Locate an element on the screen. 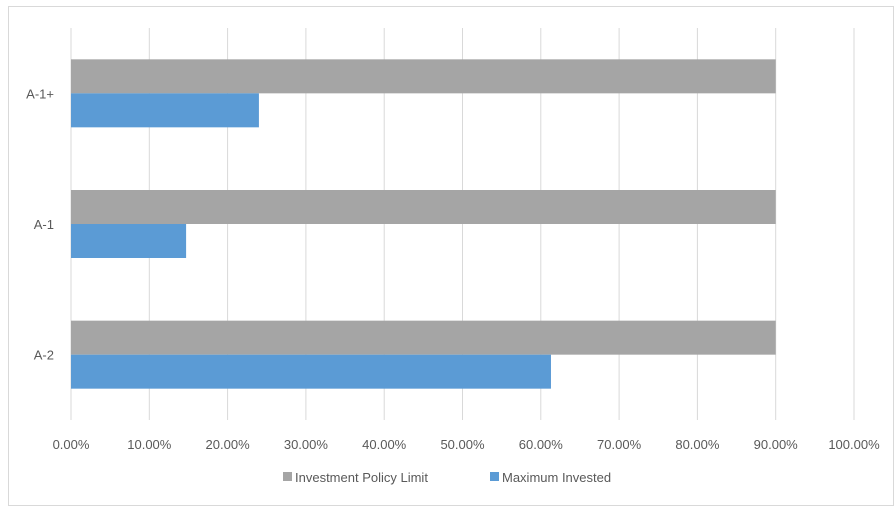  x-tick-label-1: 10.00% is located at coordinates (149, 444).